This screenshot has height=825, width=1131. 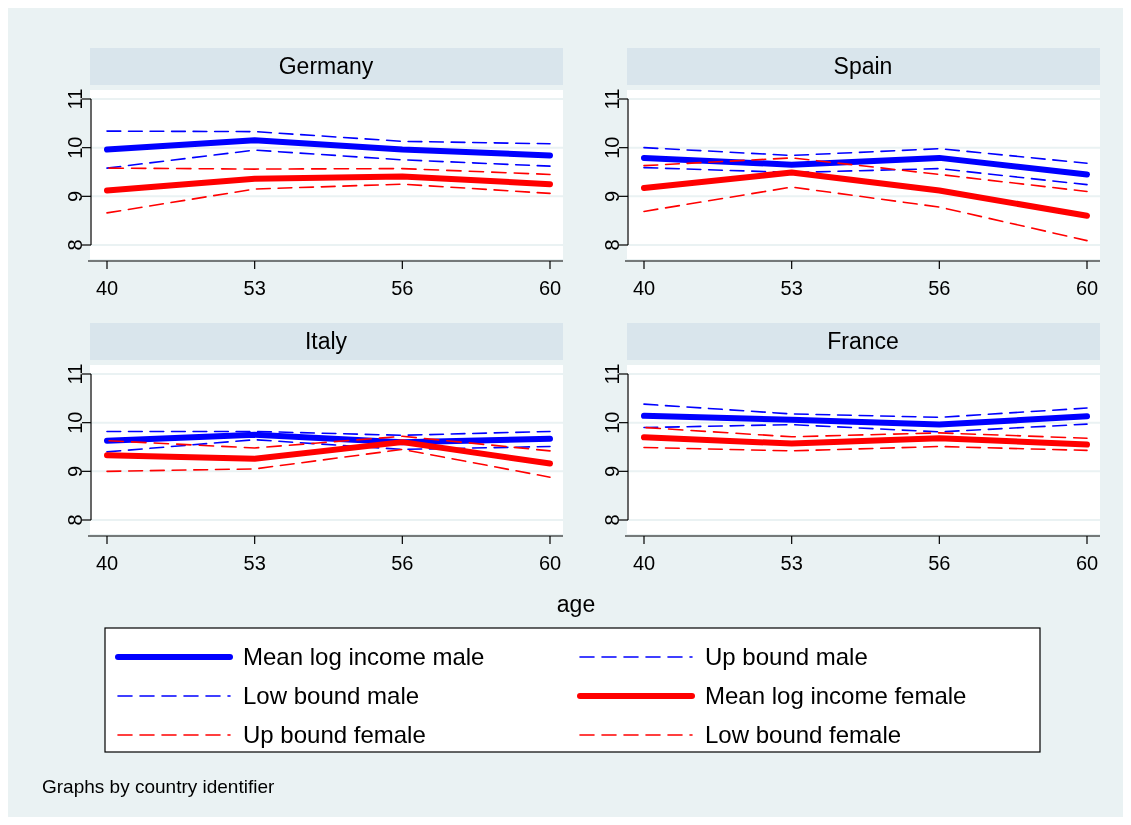 What do you see at coordinates (334, 734) in the screenshot?
I see `legend-label: Up bound female` at bounding box center [334, 734].